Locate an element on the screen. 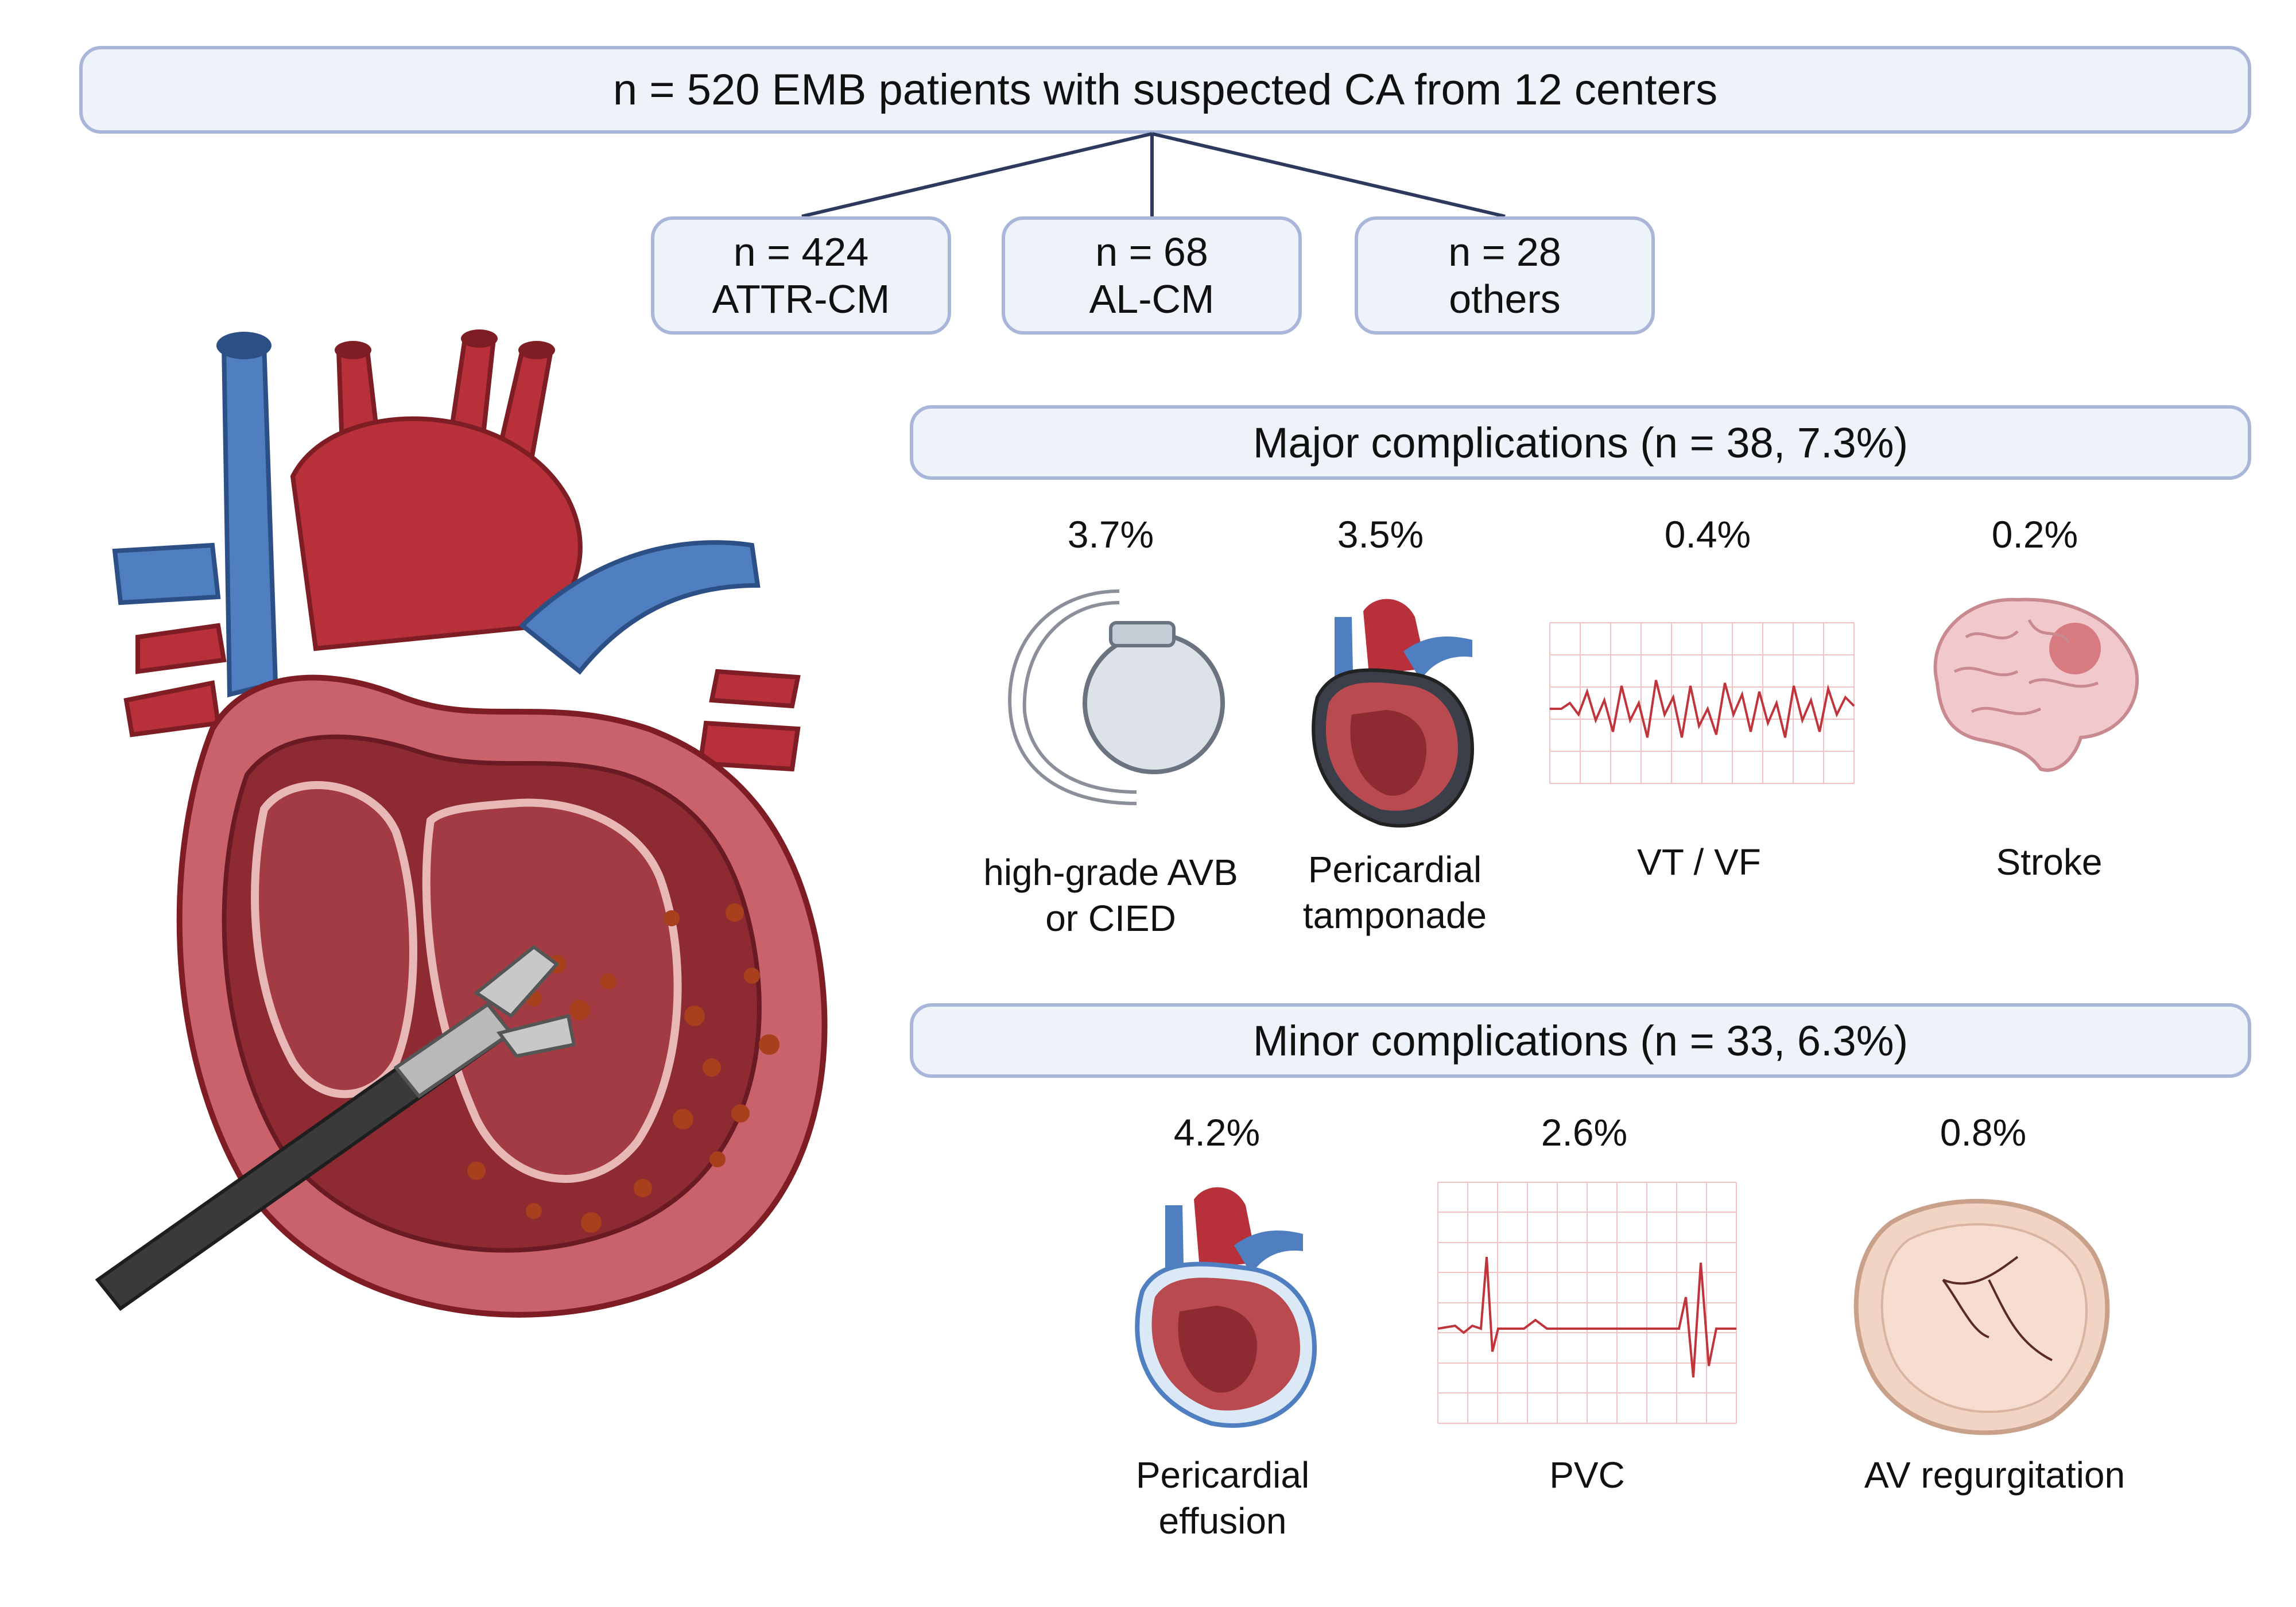 Image resolution: width=2296 pixels, height=1607 pixels. major-label-stroke-line1: Stroke is located at coordinates (2049, 862).